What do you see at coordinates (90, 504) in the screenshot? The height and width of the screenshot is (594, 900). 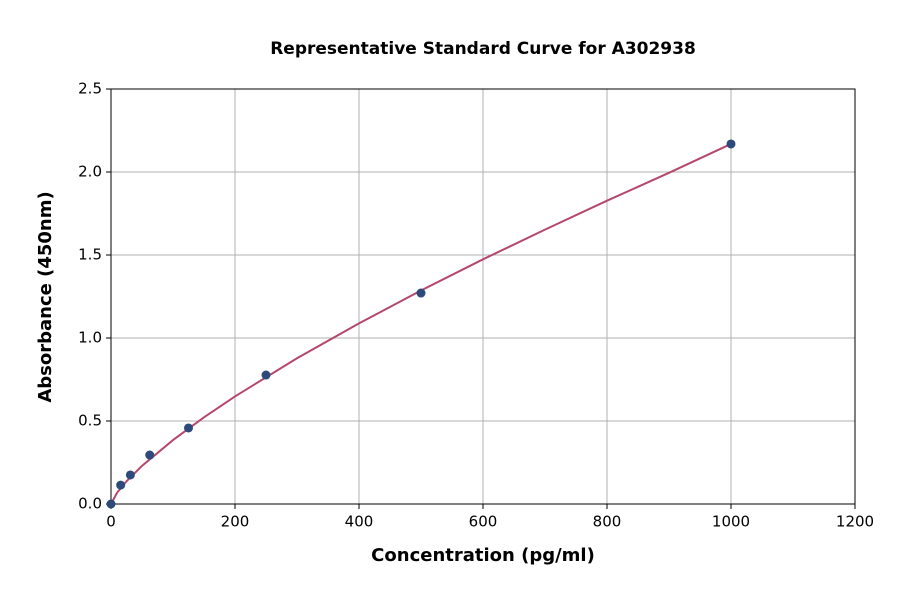 I see `y-tick-label: 0.0` at bounding box center [90, 504].